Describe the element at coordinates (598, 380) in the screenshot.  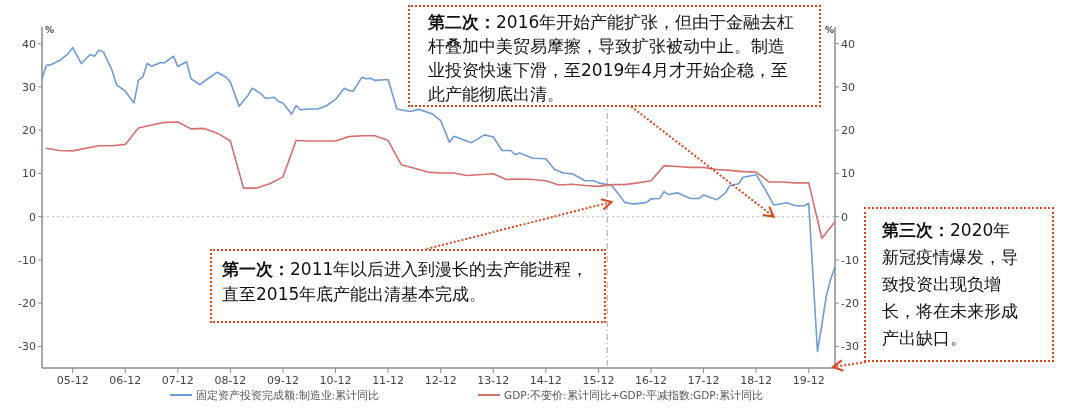
I see `x-tick-label: 15-12` at that location.